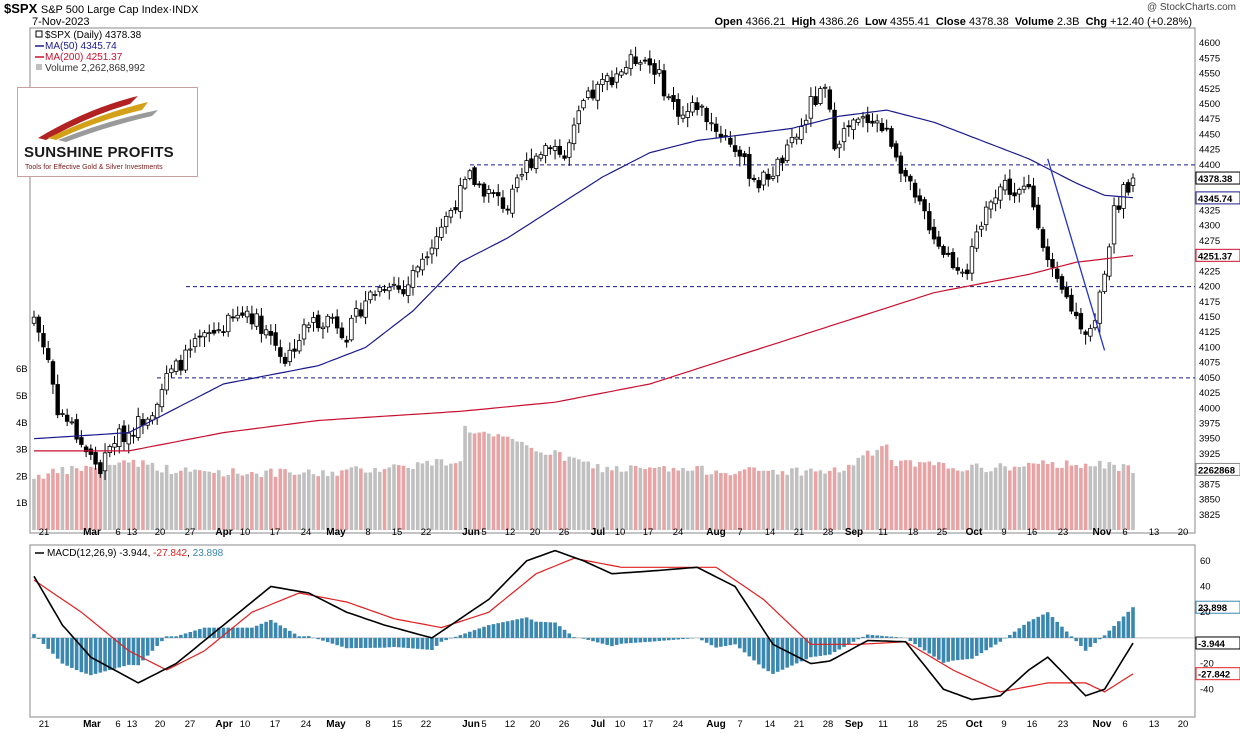 This screenshot has height=737, width=1240. Describe the element at coordinates (1032, 724) in the screenshot. I see `x-tick-label-macd: 16` at that location.